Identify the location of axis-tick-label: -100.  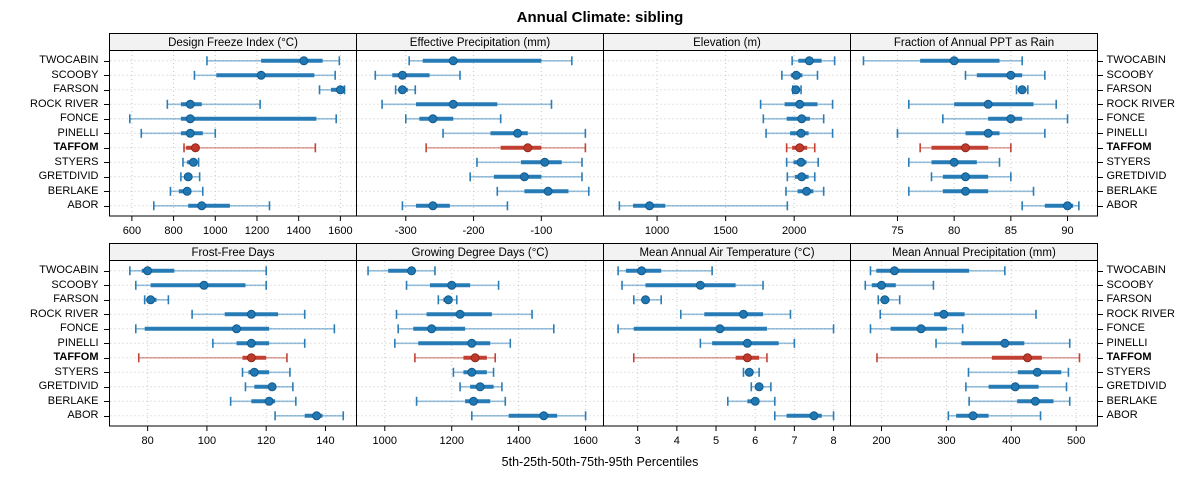
(541, 231).